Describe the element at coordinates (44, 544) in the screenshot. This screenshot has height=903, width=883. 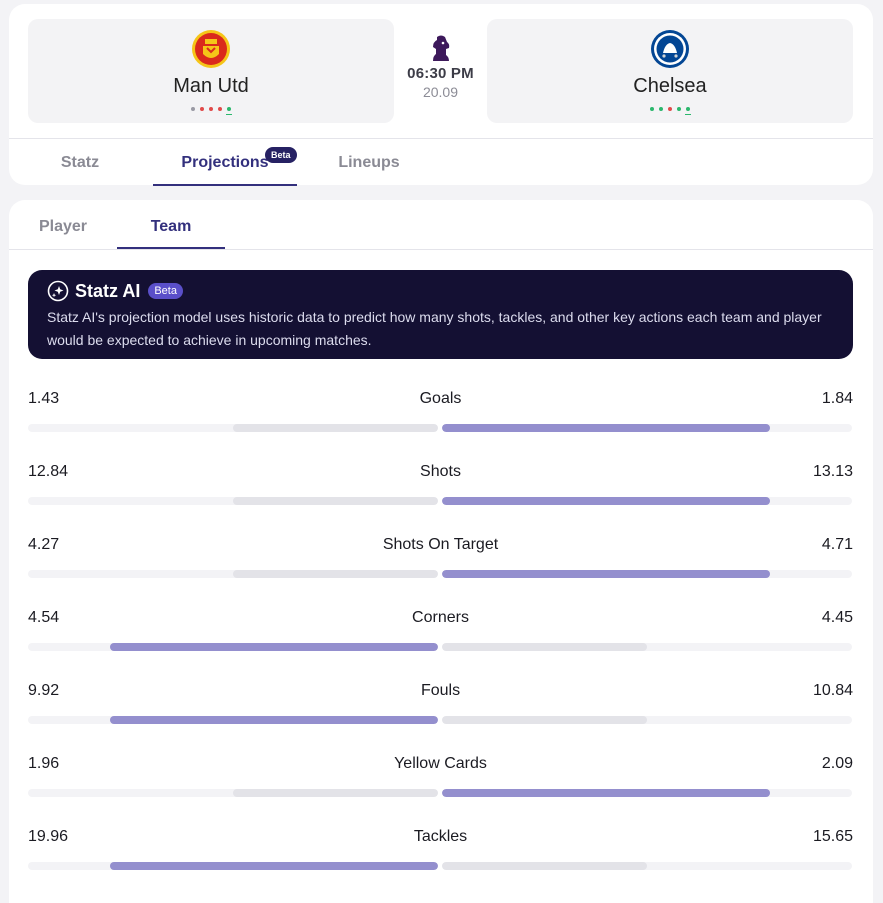
I see `home-stat-value: 4.27` at that location.